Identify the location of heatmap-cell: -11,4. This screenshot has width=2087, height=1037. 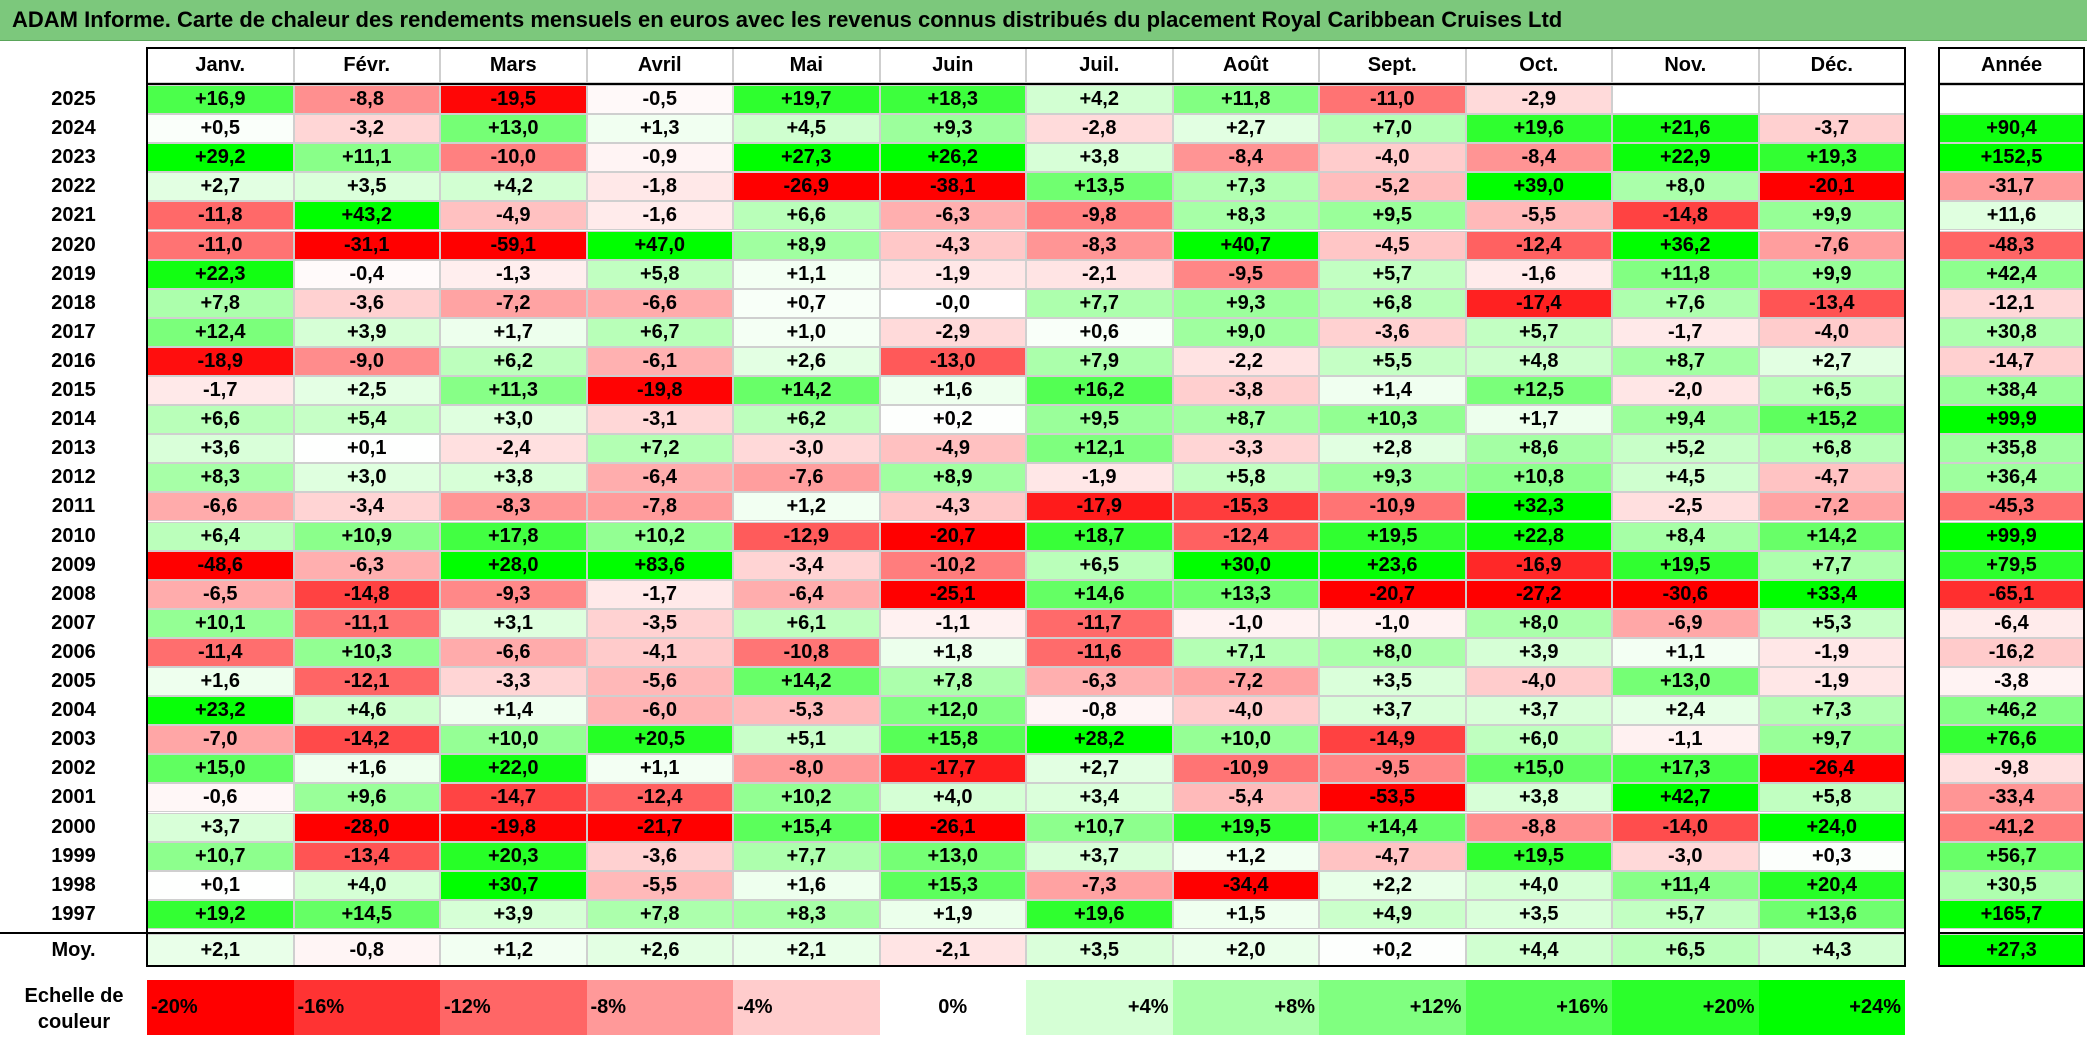
(220, 652).